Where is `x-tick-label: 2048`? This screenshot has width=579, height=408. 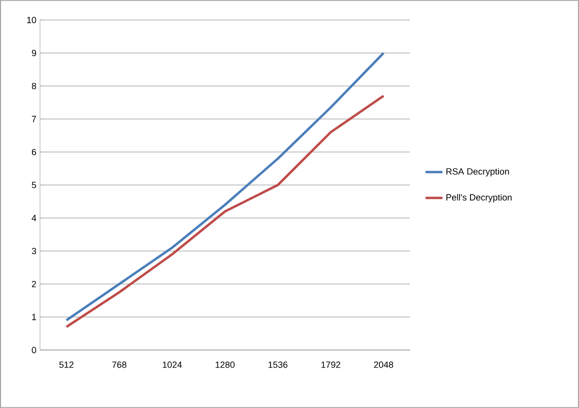 x-tick-label: 2048 is located at coordinates (384, 365).